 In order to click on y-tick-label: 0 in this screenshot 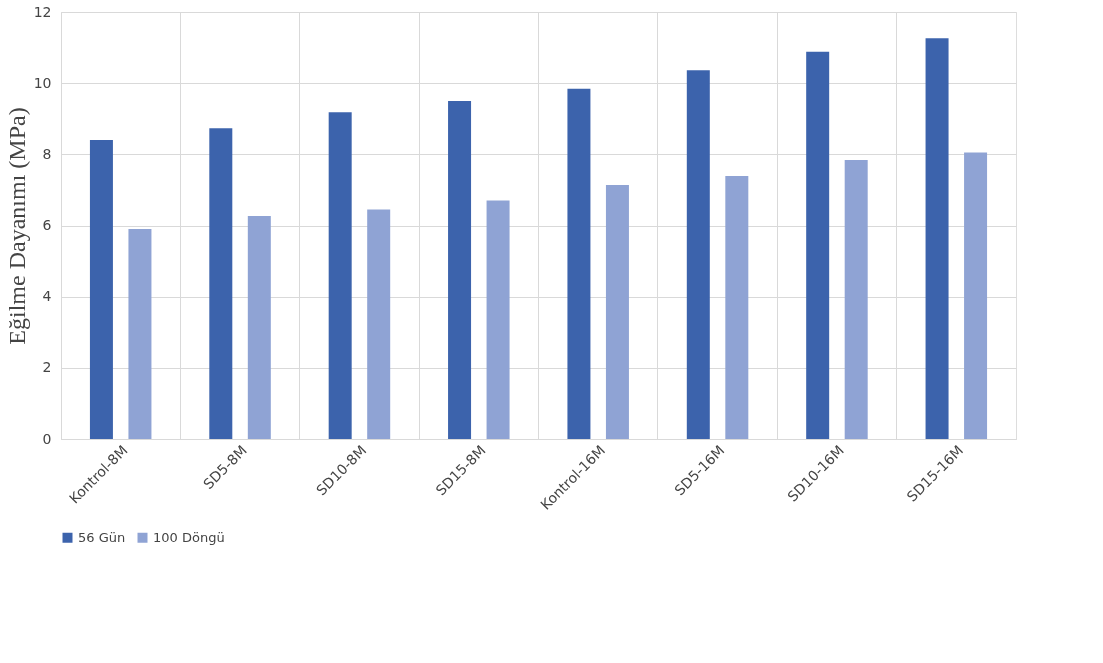, I will do `click(47, 438)`.